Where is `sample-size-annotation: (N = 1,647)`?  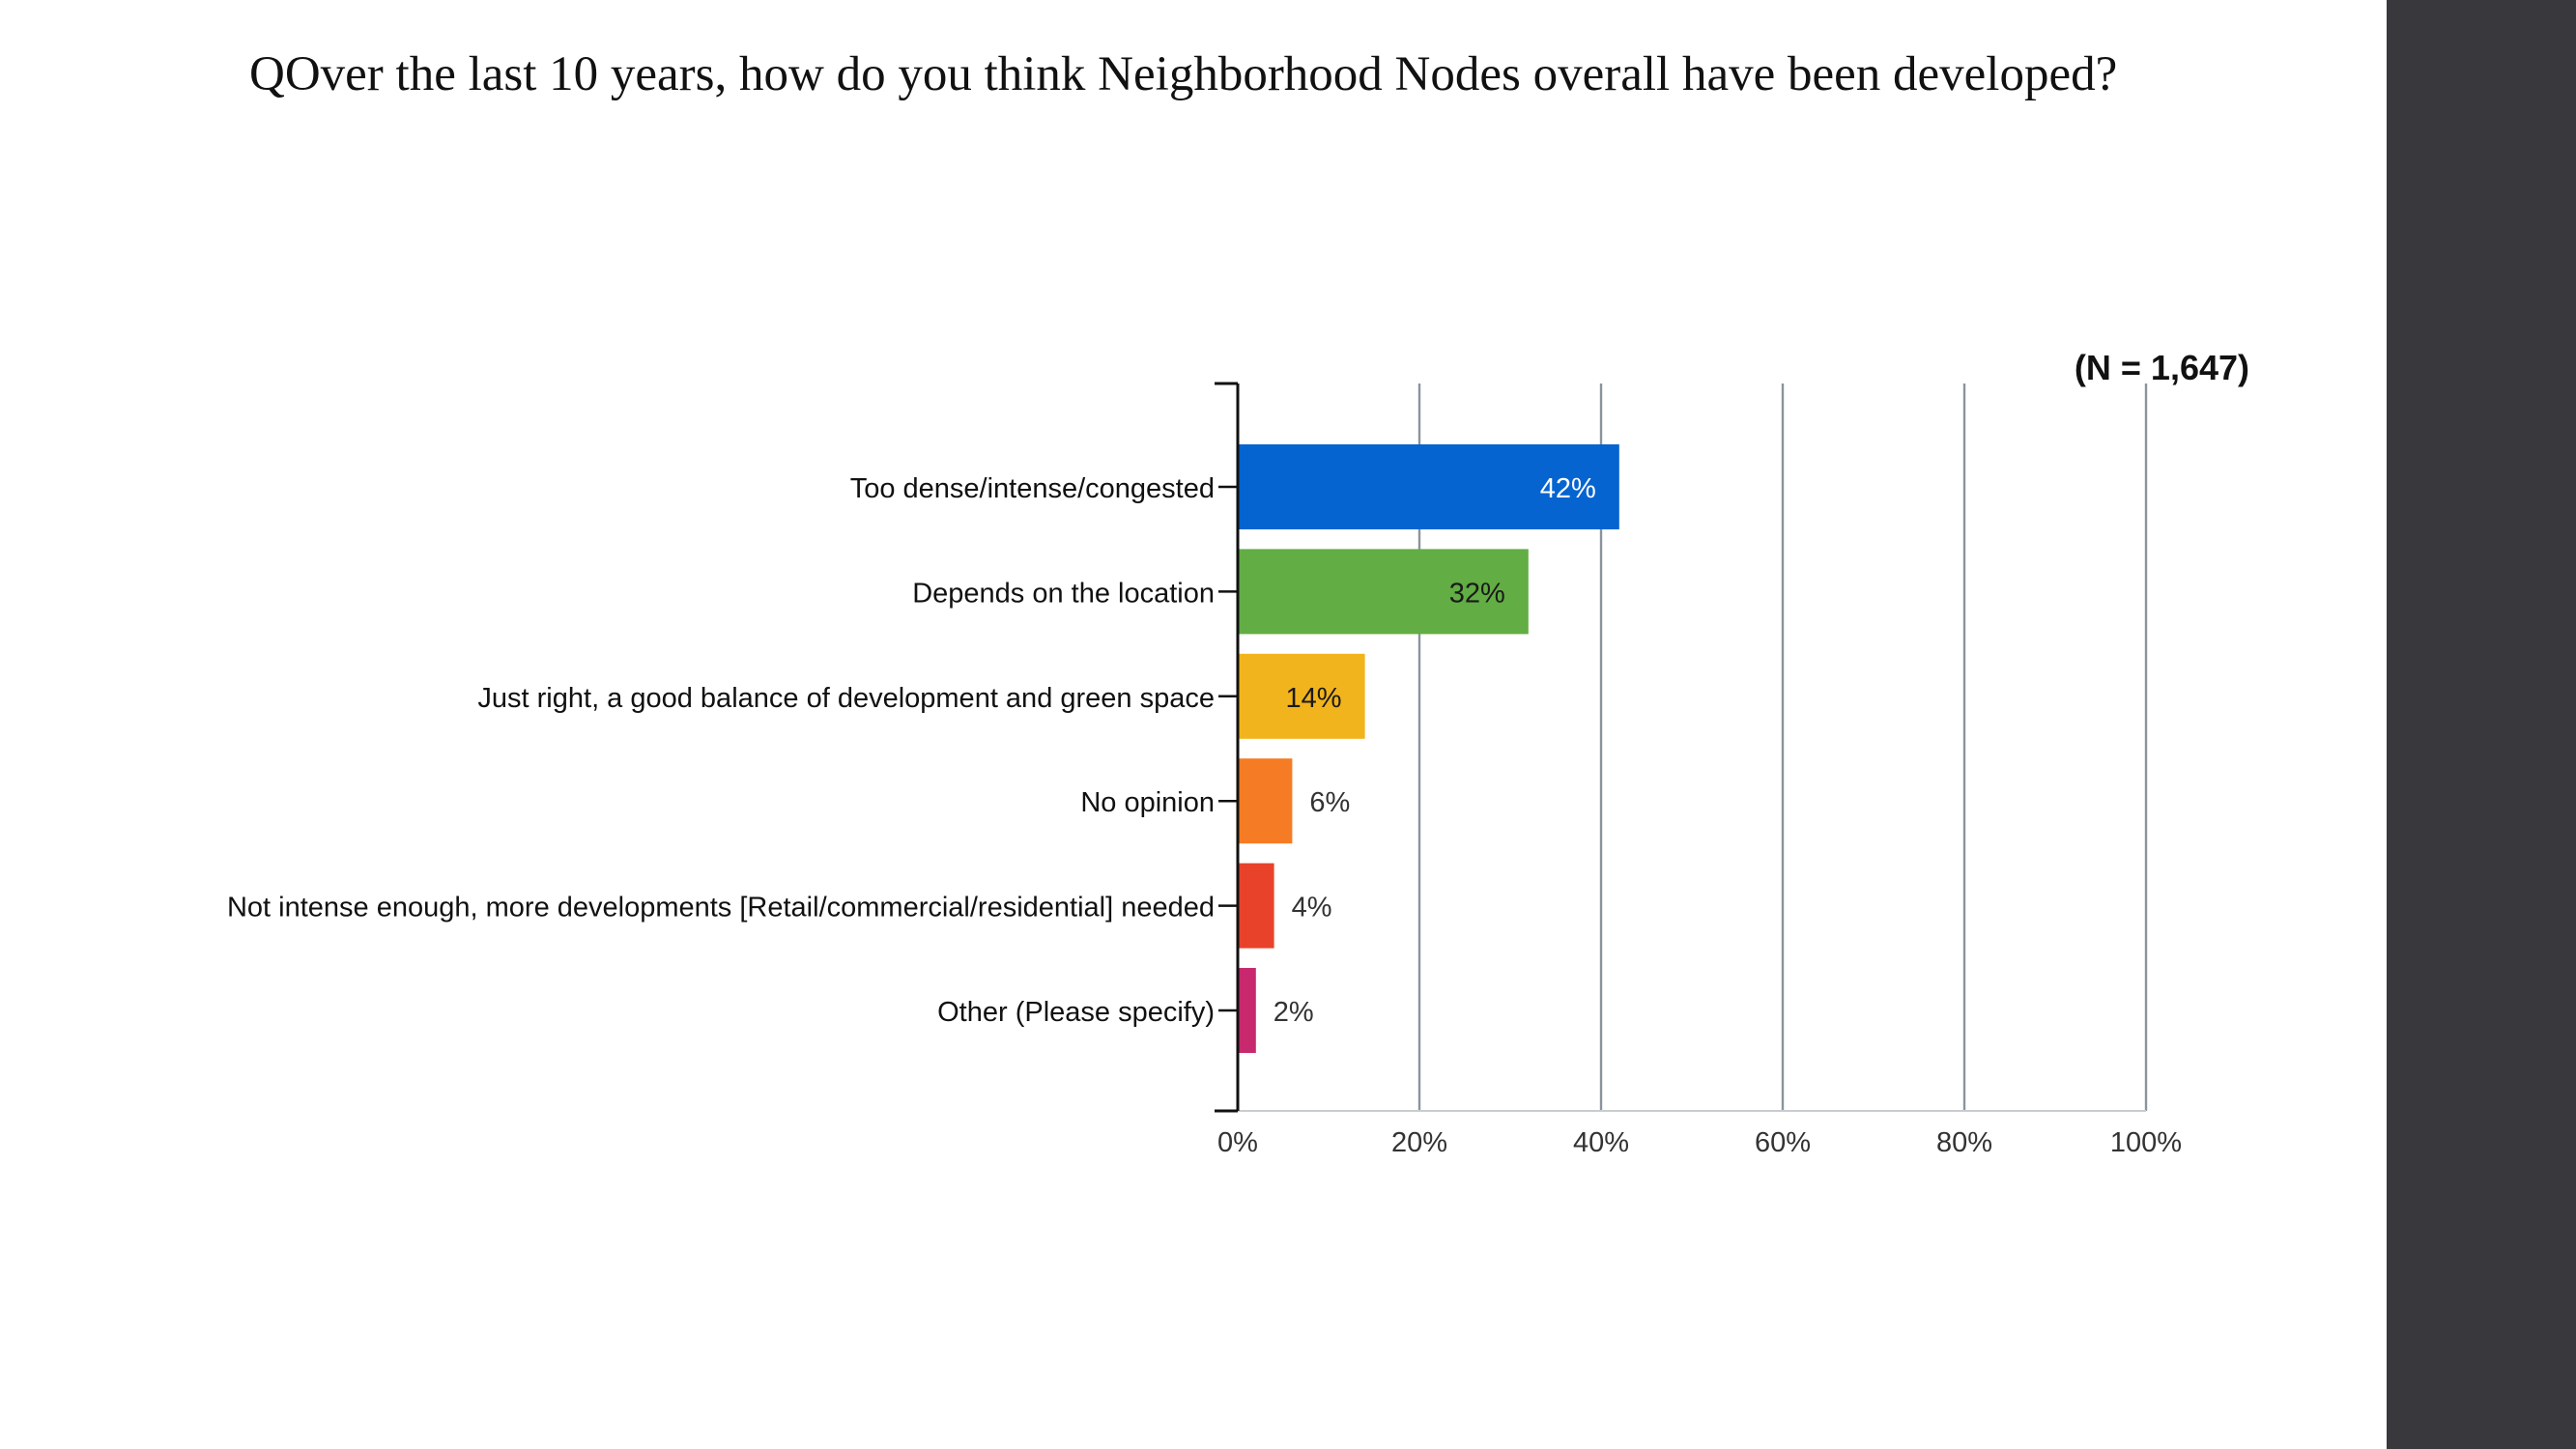
sample-size-annotation: (N = 1,647) is located at coordinates (2162, 367).